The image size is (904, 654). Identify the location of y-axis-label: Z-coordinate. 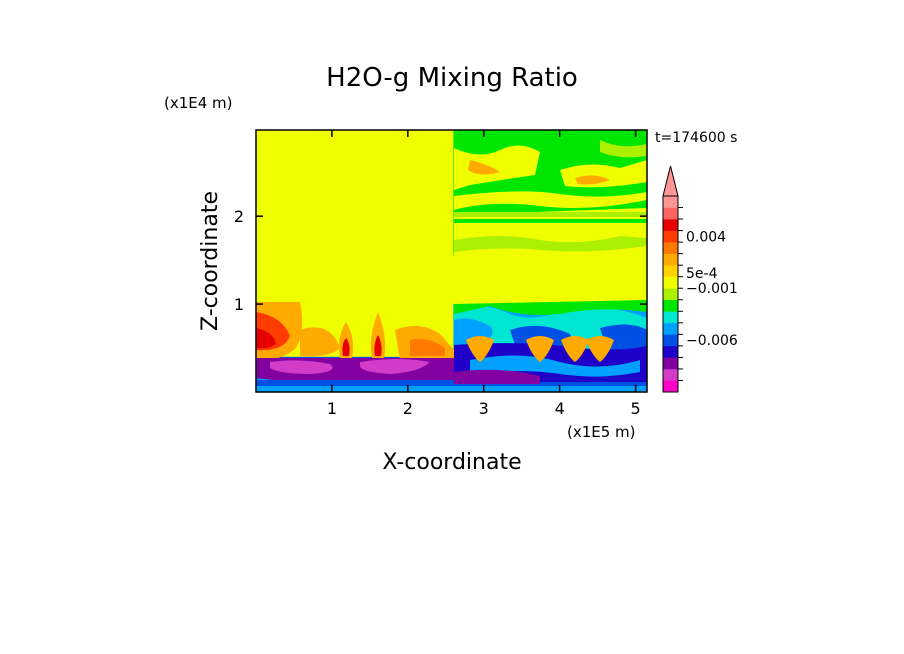
(210, 261).